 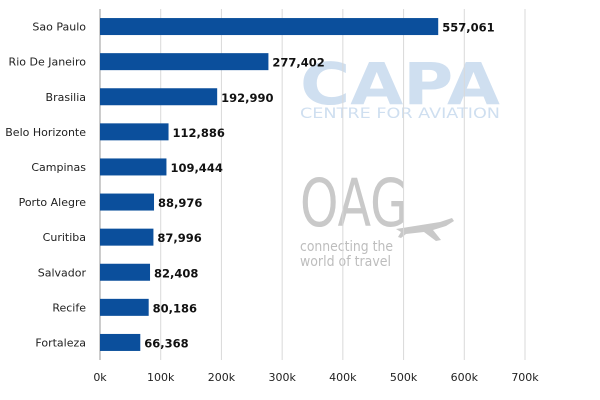 I want to click on x-tick-label: 500k, so click(x=404, y=377).